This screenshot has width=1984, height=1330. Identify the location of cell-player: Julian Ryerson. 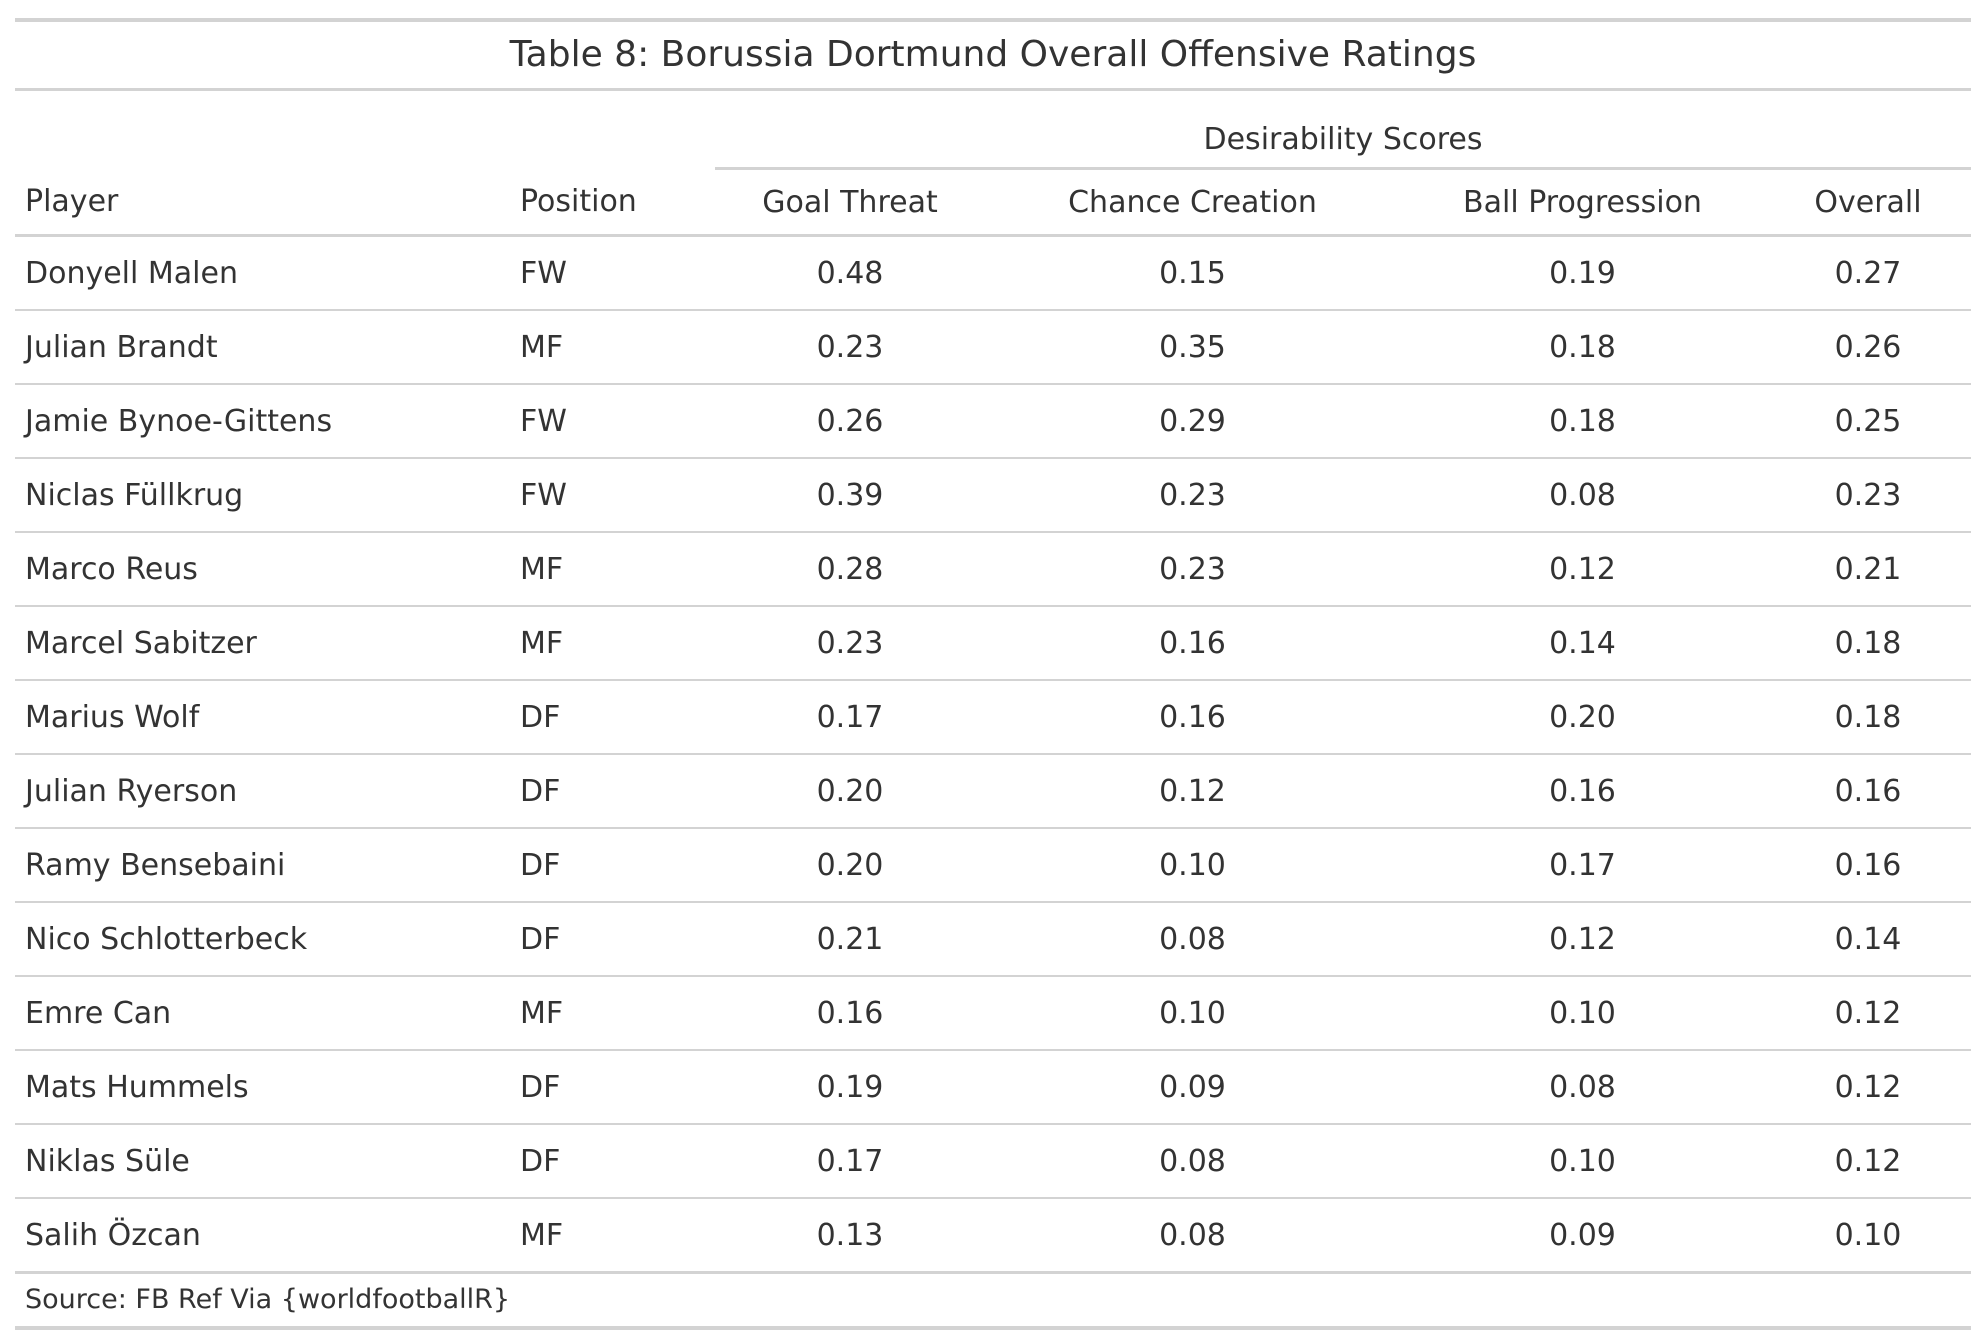
(262, 791).